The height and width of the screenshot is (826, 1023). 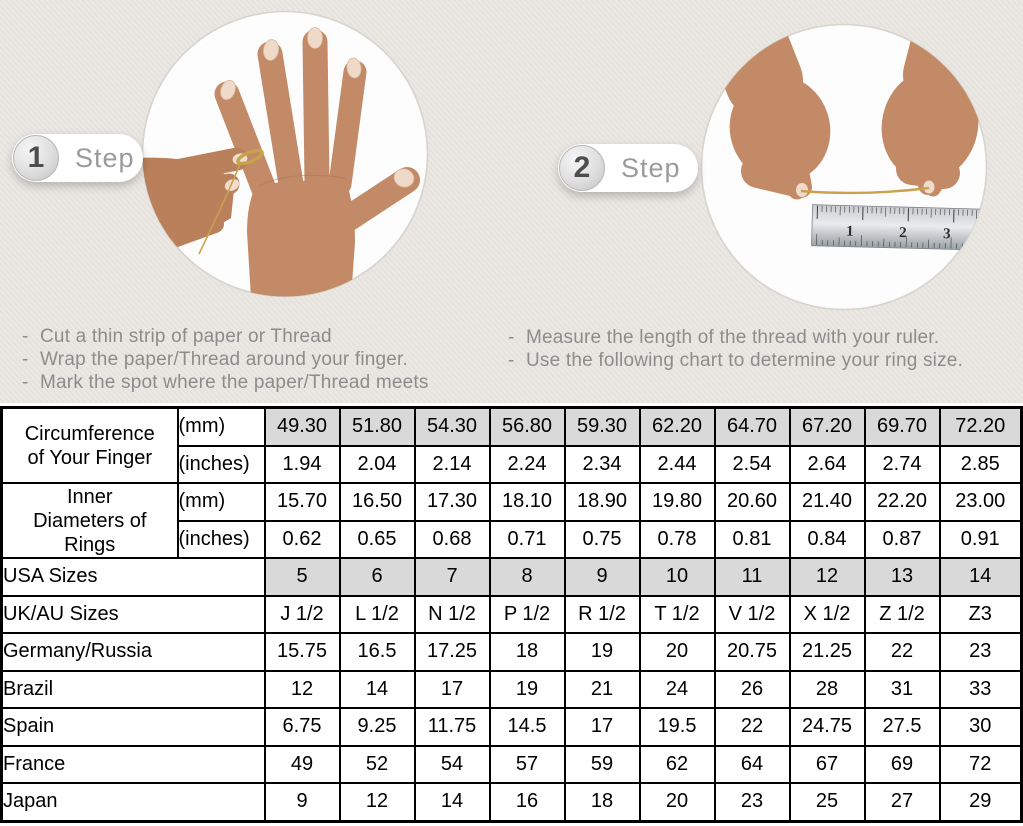 What do you see at coordinates (827, 614) in the screenshot?
I see `size-value-cell: X 1/2` at bounding box center [827, 614].